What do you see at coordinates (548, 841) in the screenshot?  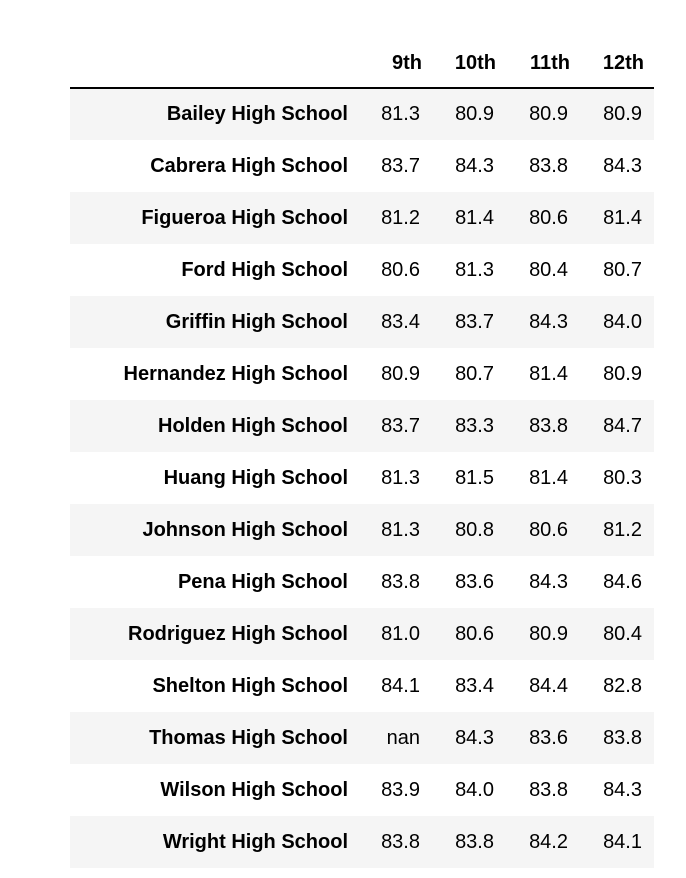 I see `cell-11th: 84.2` at bounding box center [548, 841].